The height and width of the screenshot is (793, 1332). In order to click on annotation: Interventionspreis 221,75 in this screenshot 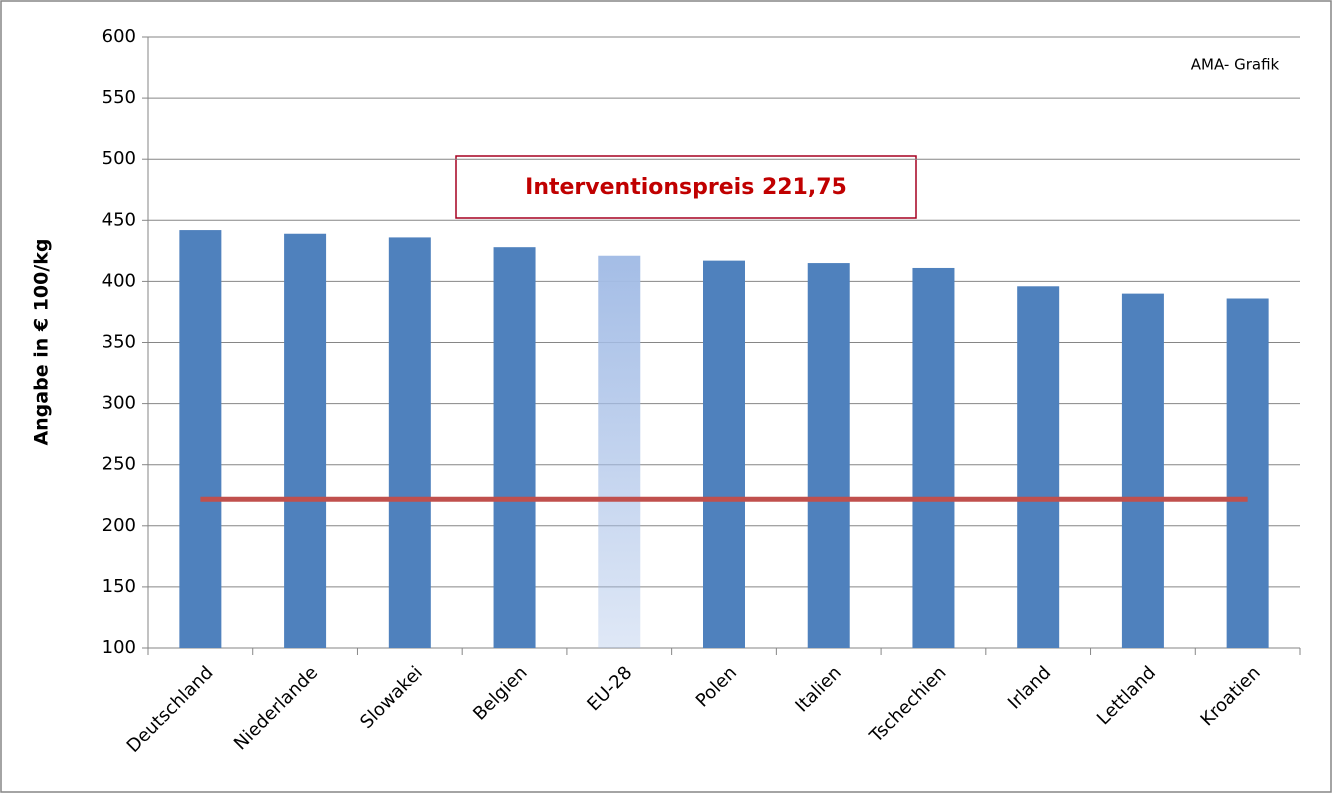, I will do `click(686, 187)`.